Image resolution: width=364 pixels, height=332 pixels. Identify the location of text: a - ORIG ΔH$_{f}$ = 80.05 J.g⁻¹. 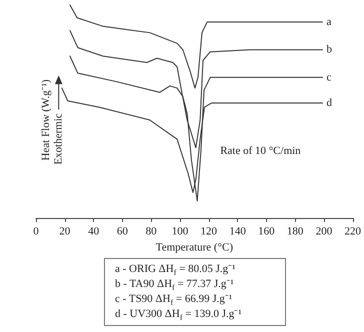
(175, 270).